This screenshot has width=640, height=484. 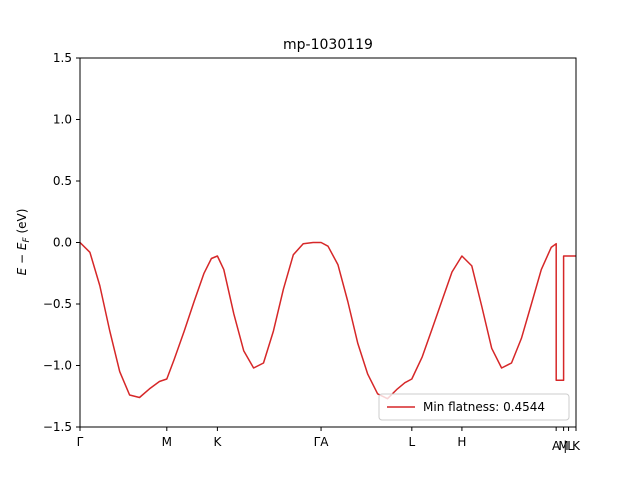 What do you see at coordinates (563, 446) in the screenshot?
I see `x-tick-label-7: M` at bounding box center [563, 446].